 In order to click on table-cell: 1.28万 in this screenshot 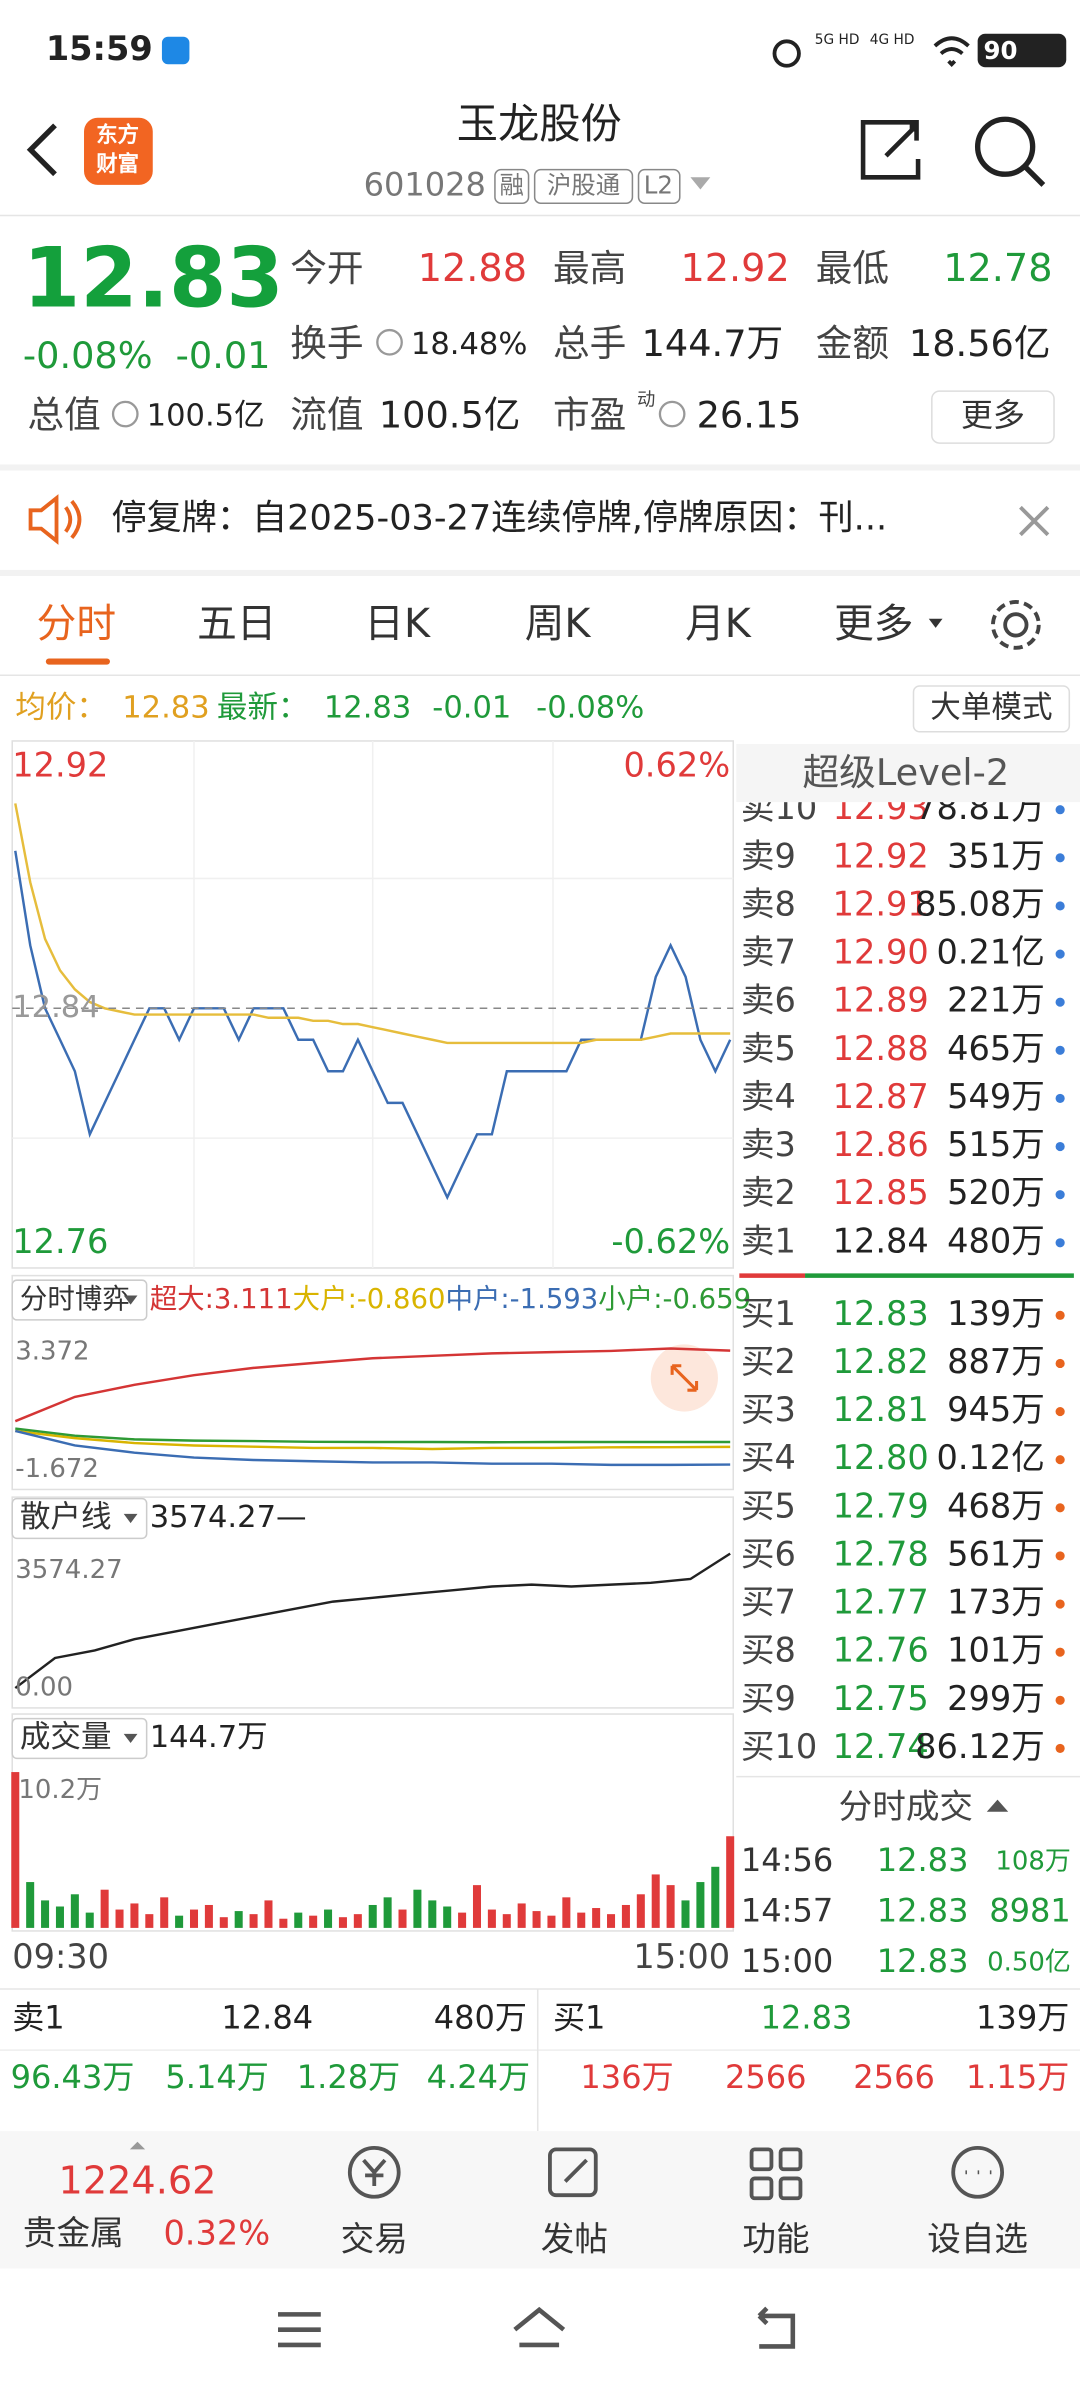, I will do `click(348, 2077)`.